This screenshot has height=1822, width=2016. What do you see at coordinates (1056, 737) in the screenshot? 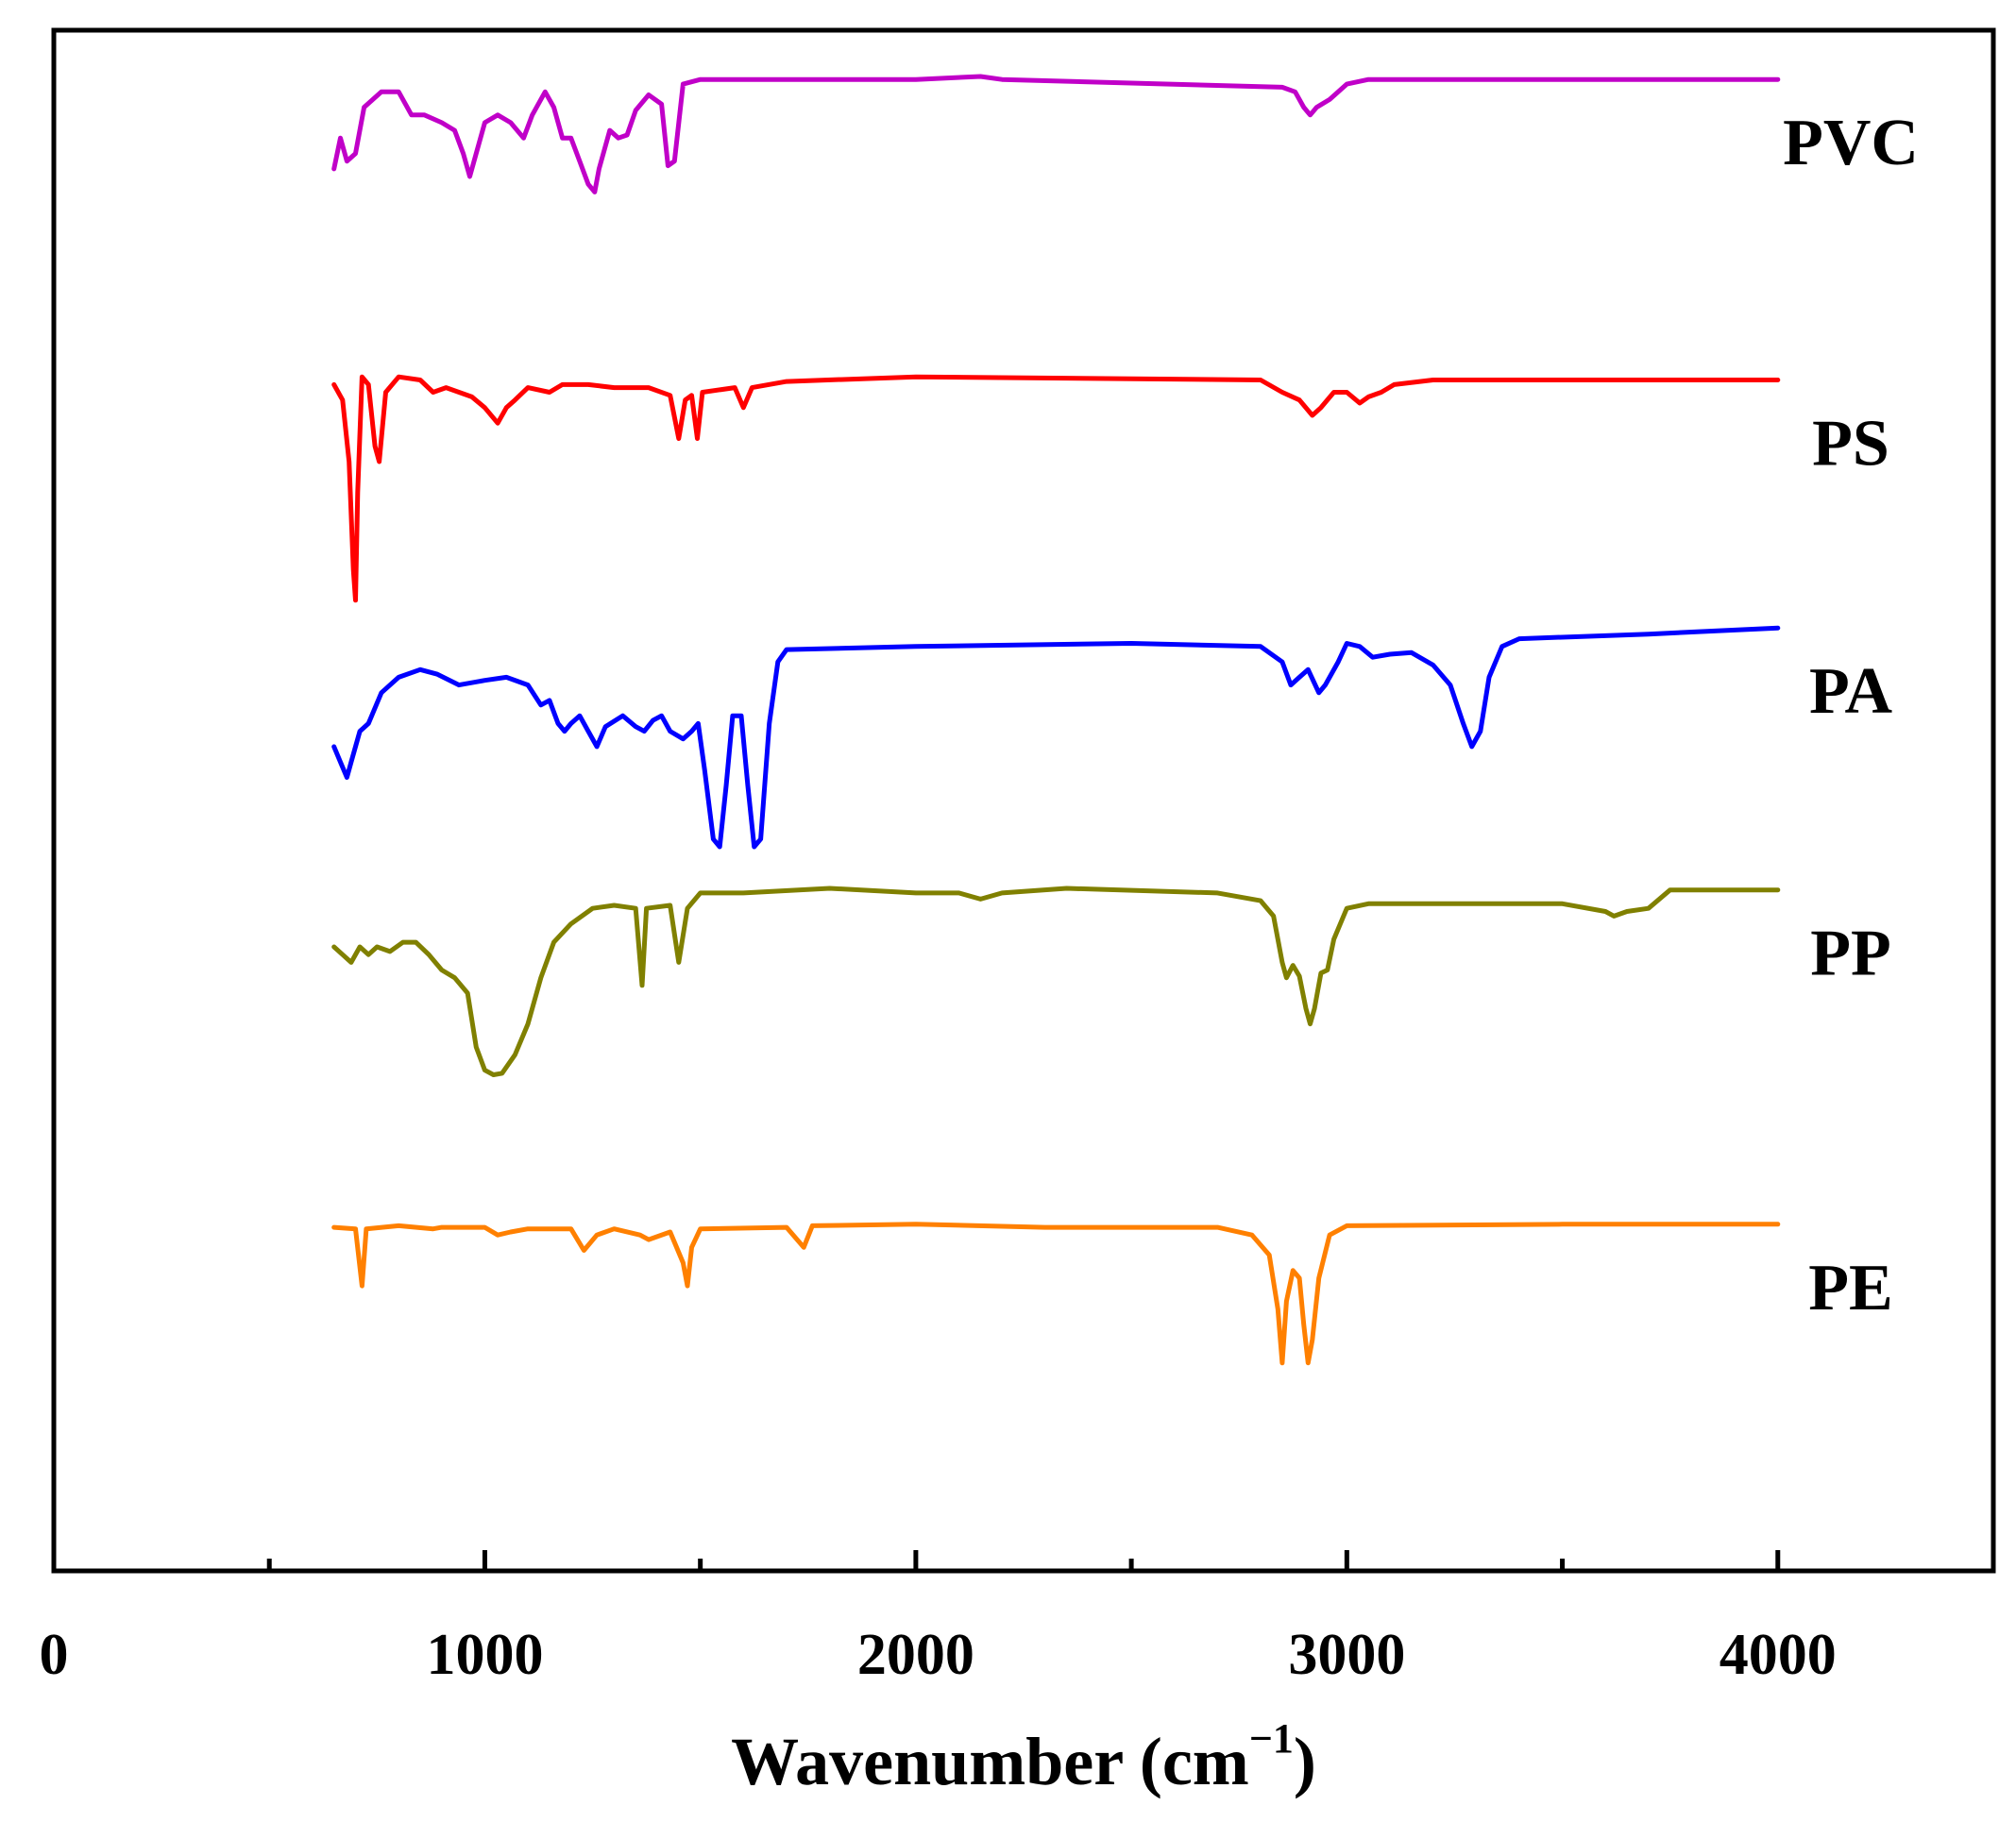
I see `series-line-pa` at bounding box center [1056, 737].